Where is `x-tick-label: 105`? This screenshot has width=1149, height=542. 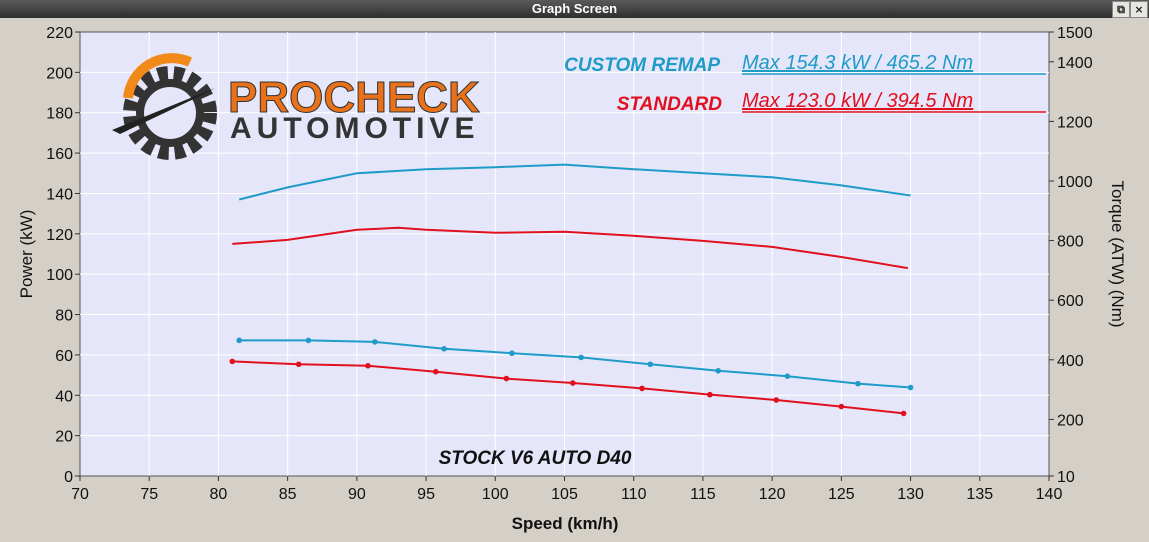
x-tick-label: 105 is located at coordinates (564, 494).